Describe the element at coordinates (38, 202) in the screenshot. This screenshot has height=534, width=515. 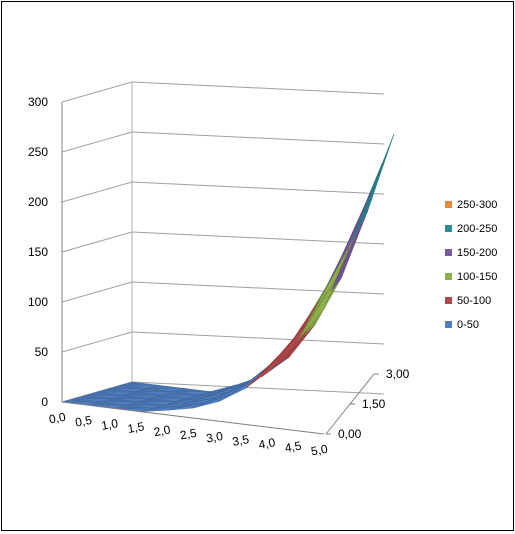
I see `z-tick-label: 200` at that location.